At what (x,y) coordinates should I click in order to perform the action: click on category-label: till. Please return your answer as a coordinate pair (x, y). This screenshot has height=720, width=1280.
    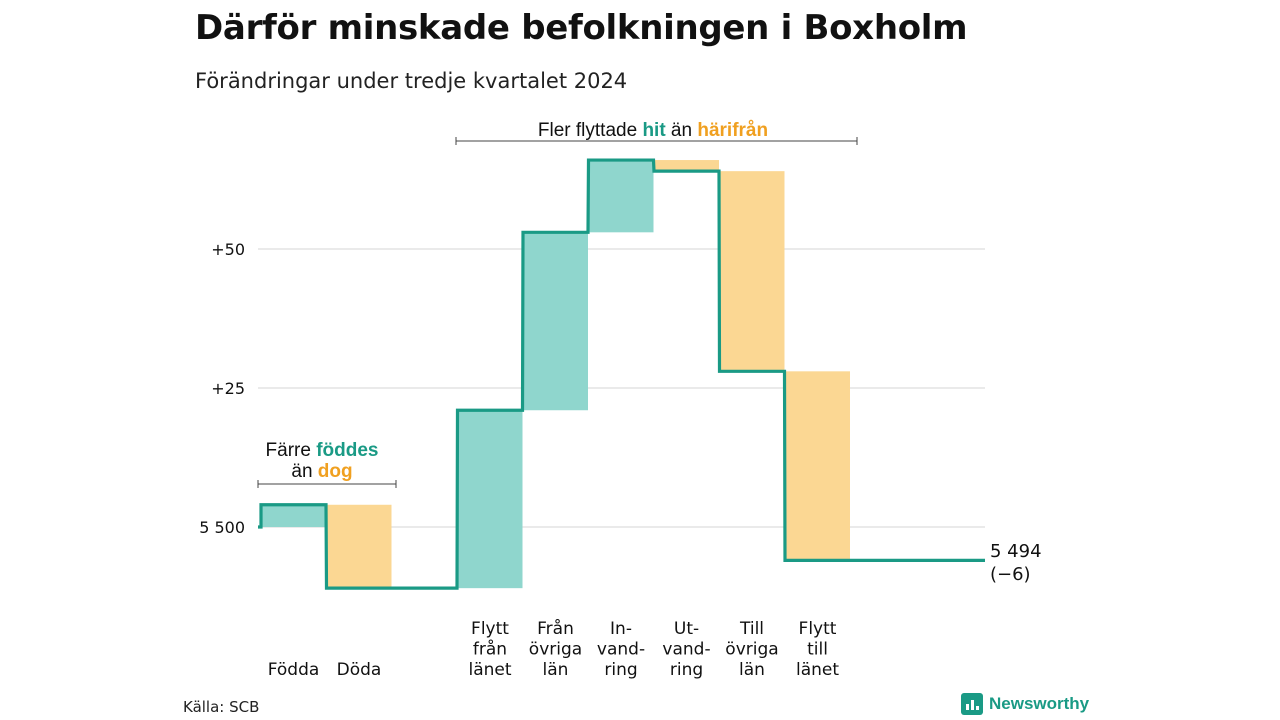
    Looking at the image, I should click on (817, 650).